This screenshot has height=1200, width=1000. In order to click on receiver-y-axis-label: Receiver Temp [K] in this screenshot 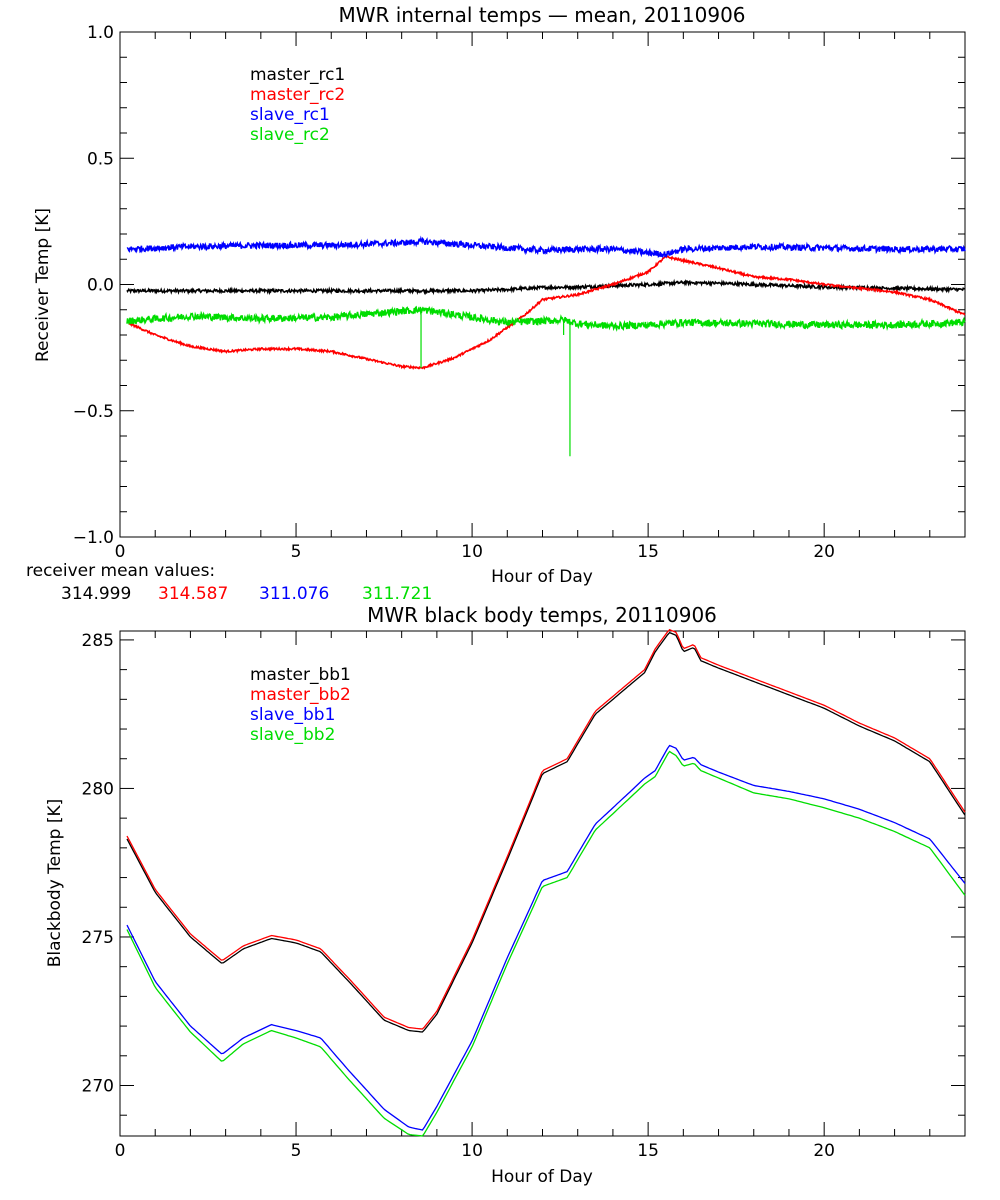, I will do `click(43, 285)`.